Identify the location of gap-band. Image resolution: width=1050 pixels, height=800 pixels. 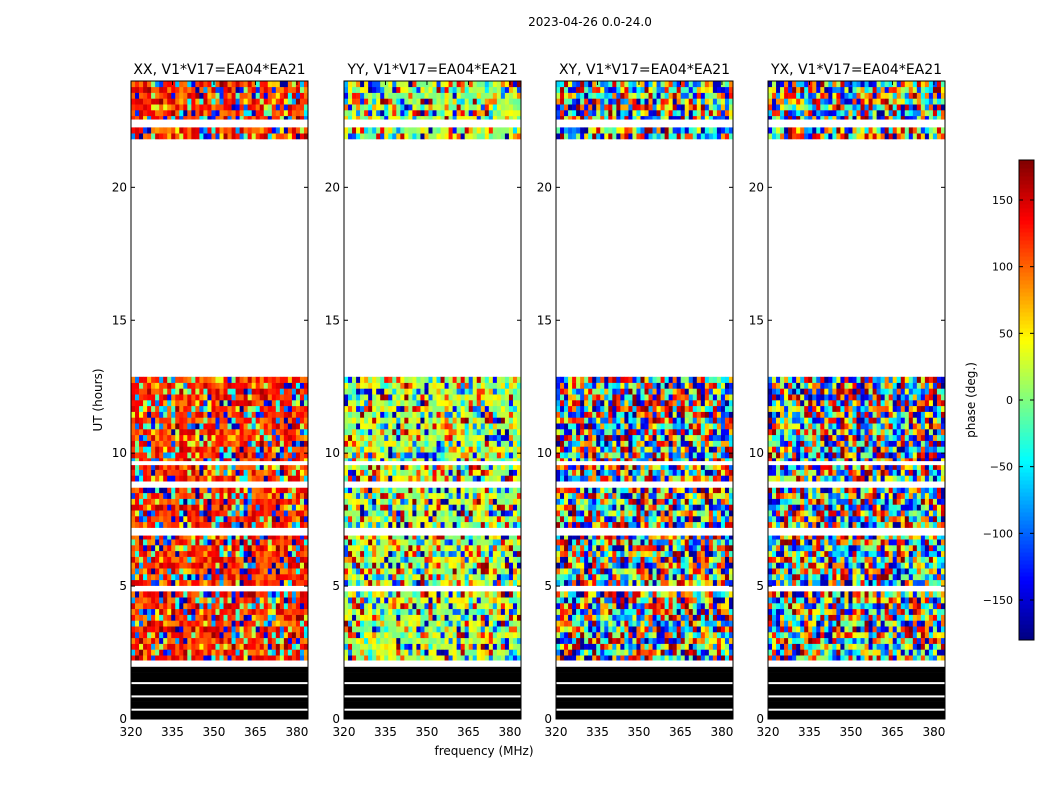
(432, 588).